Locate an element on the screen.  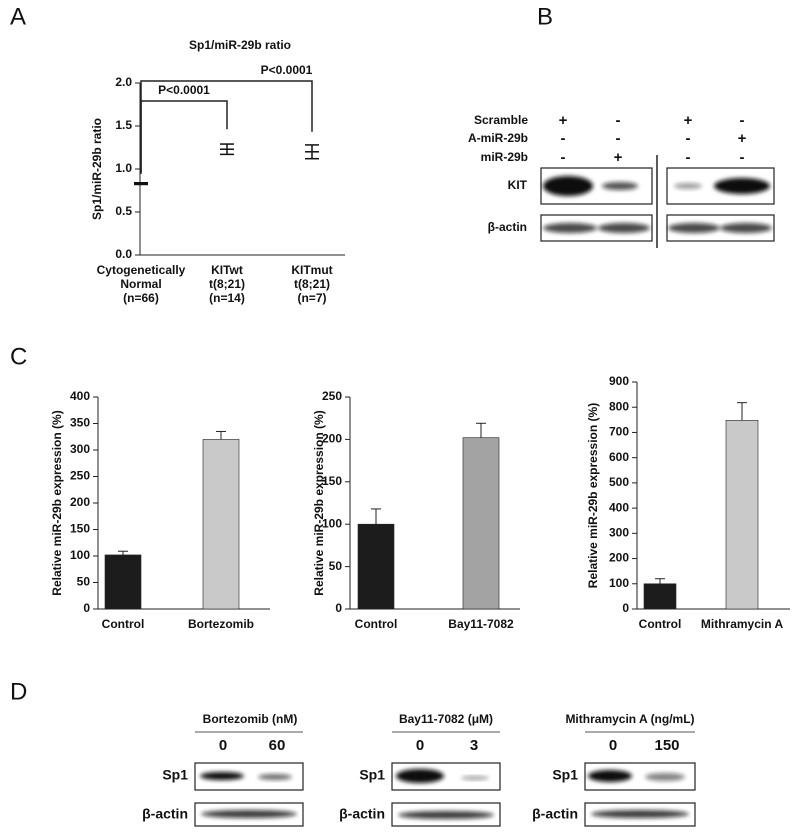
y-tick-label: 0.5 is located at coordinates (123, 211).